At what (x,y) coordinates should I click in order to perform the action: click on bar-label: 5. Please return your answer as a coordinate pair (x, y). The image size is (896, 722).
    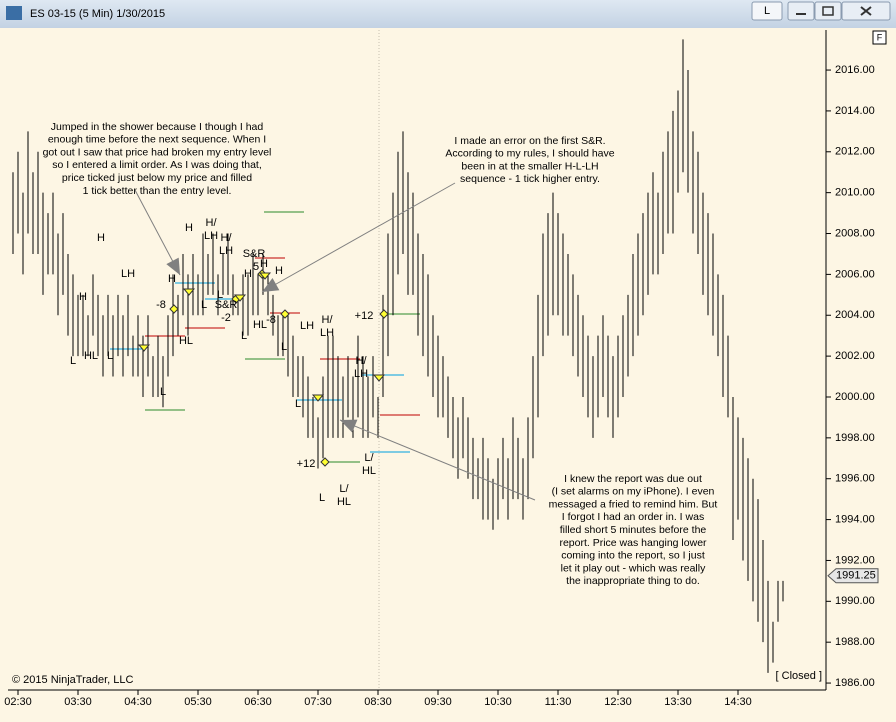
    Looking at the image, I should click on (256, 267).